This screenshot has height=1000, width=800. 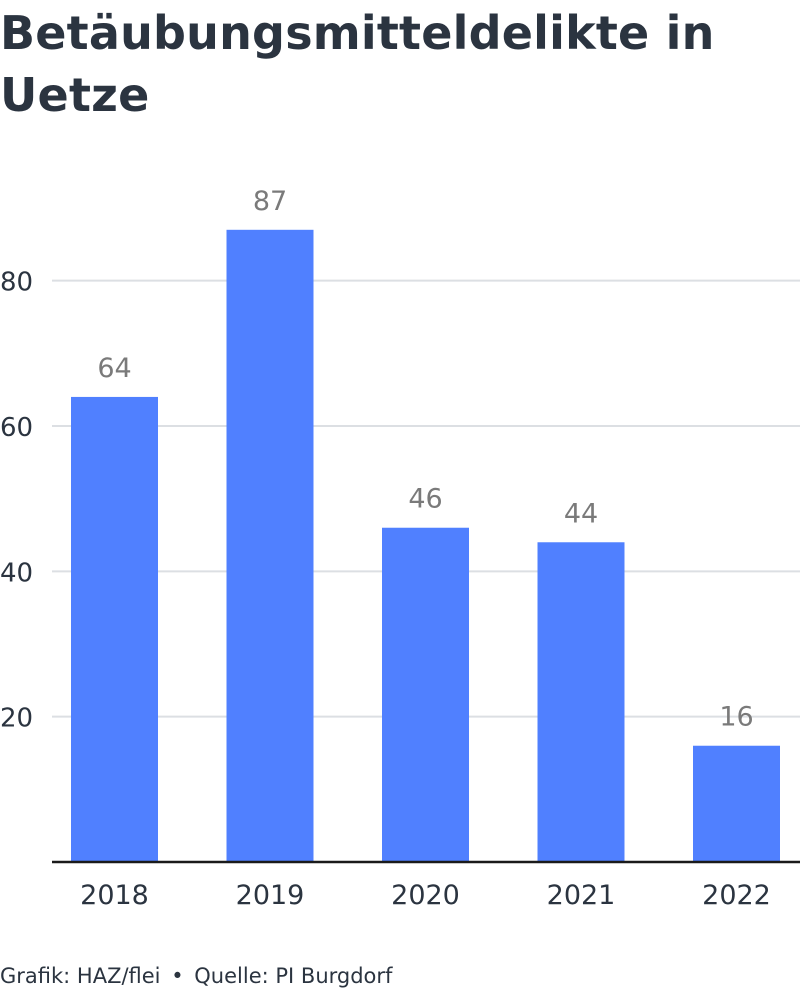 I want to click on x-tick-label-2018: 2018, so click(x=114, y=895).